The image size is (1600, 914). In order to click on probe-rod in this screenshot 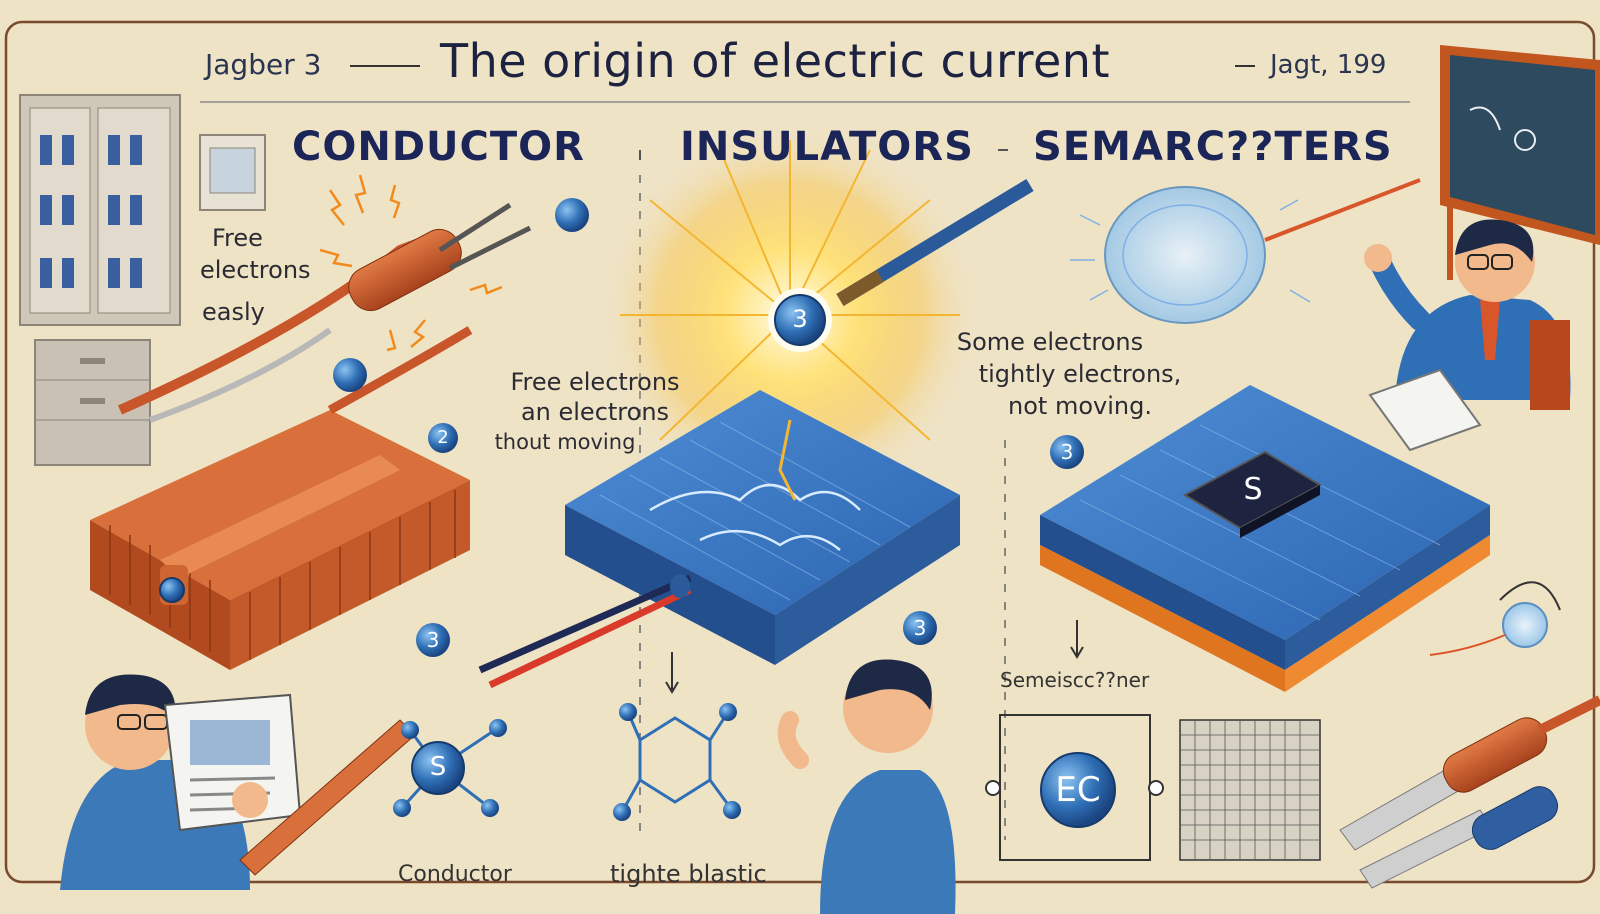, I will do `click(240, 375)`.